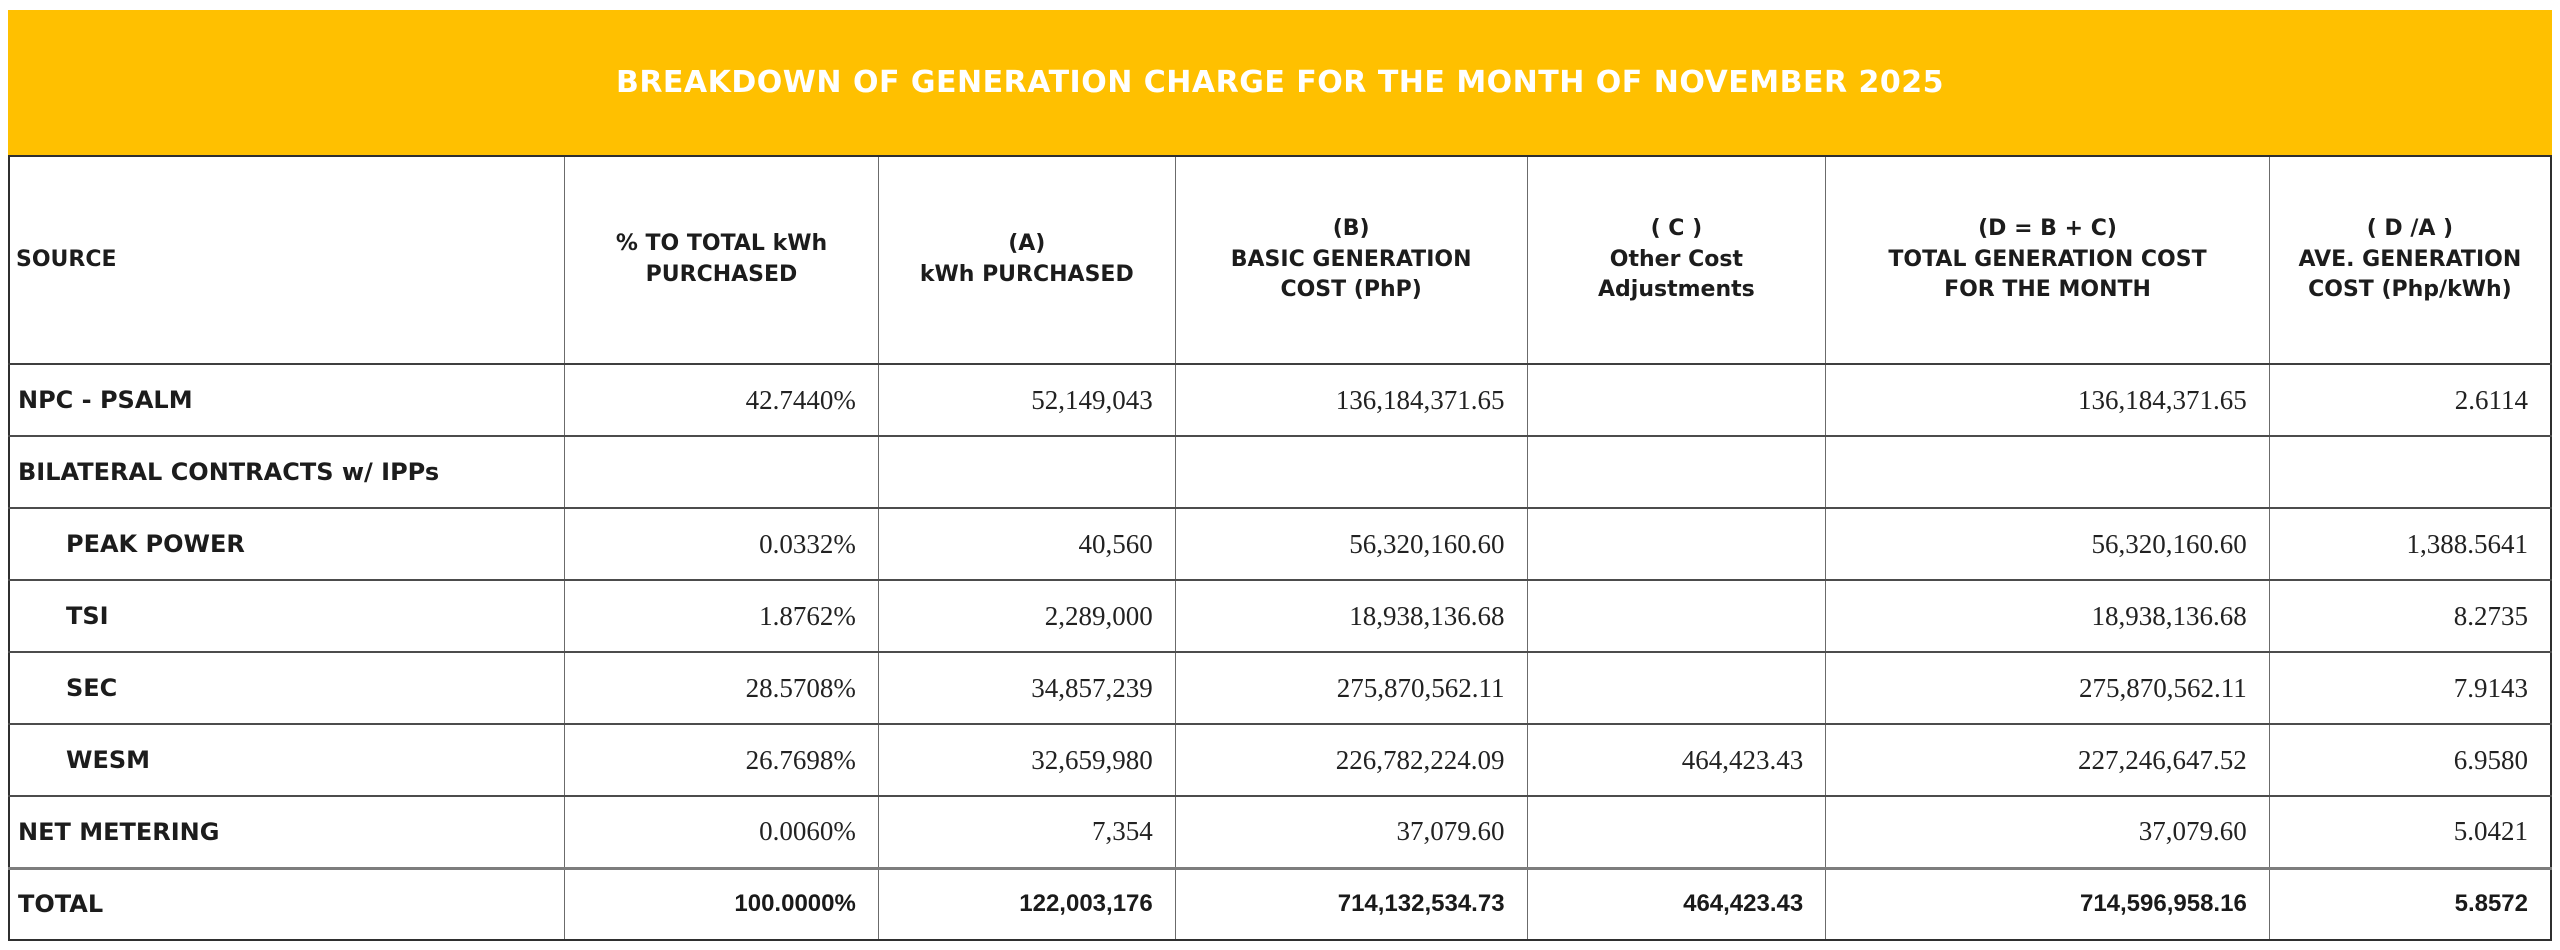 This screenshot has width=2560, height=950. What do you see at coordinates (1351, 831) in the screenshot?
I see `cell-basic-generation-cost: 37,079.60` at bounding box center [1351, 831].